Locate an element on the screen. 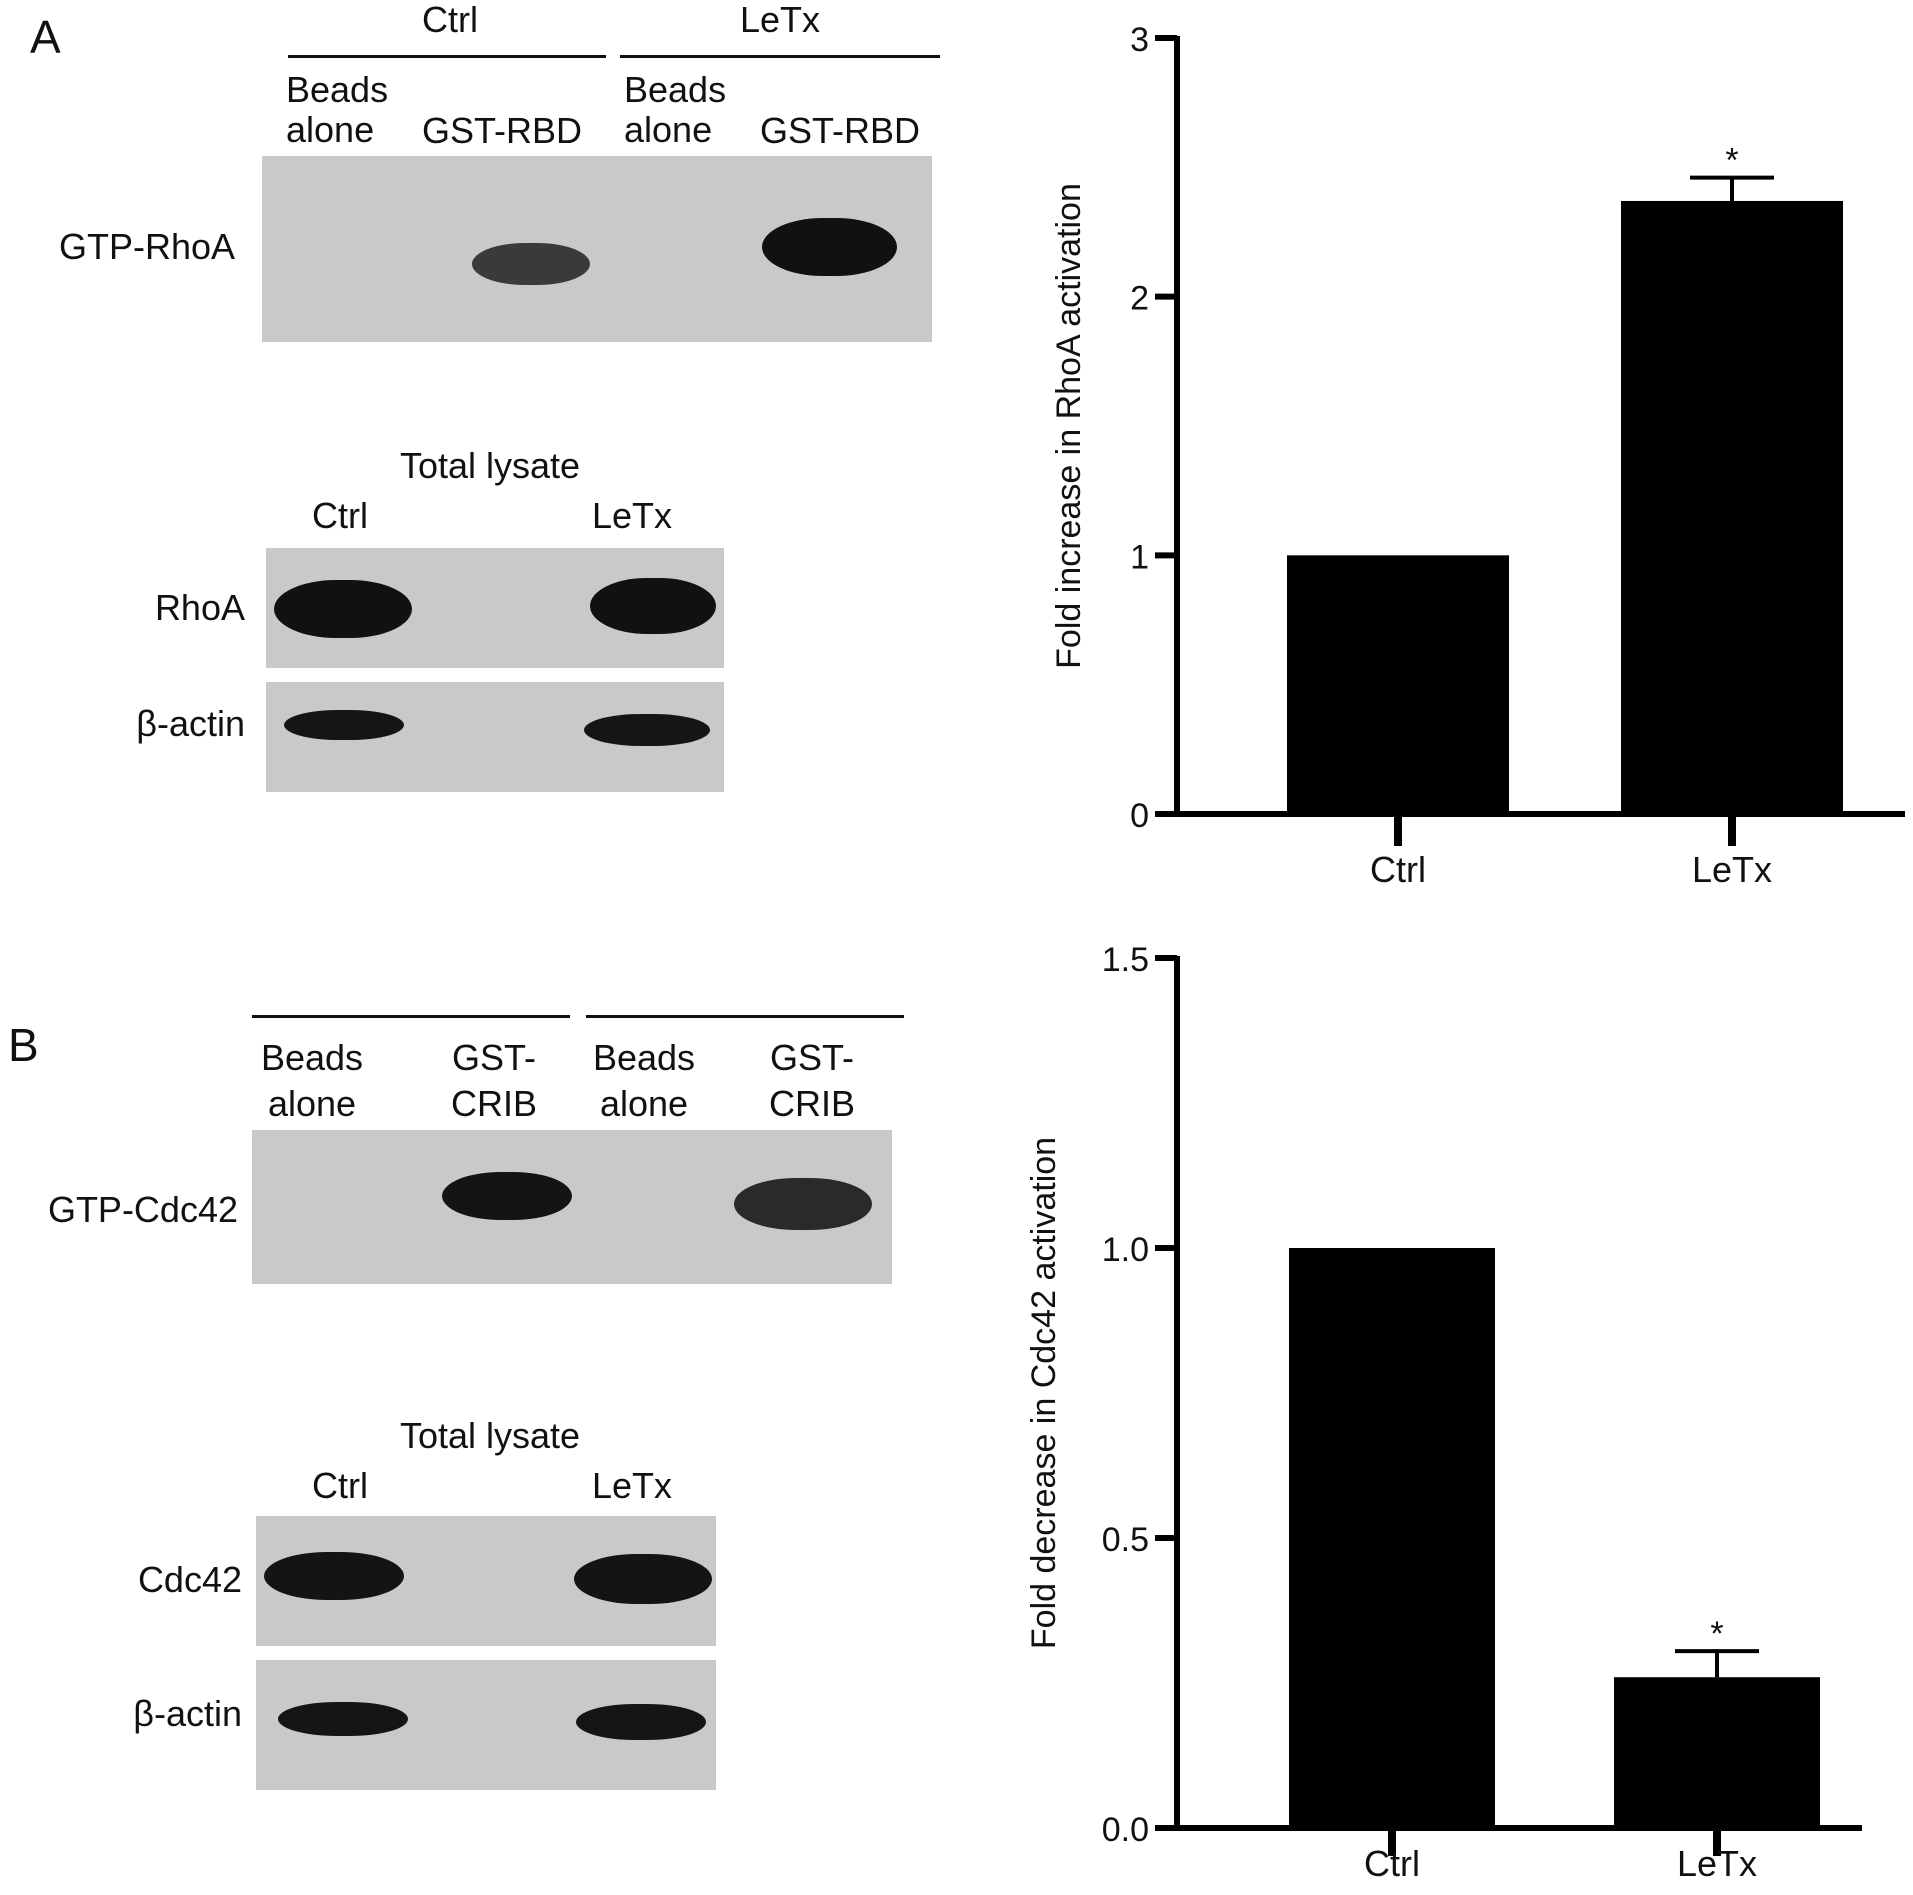  gtp-cdc42-label: GTP-Cdc42 is located at coordinates (142, 1209).